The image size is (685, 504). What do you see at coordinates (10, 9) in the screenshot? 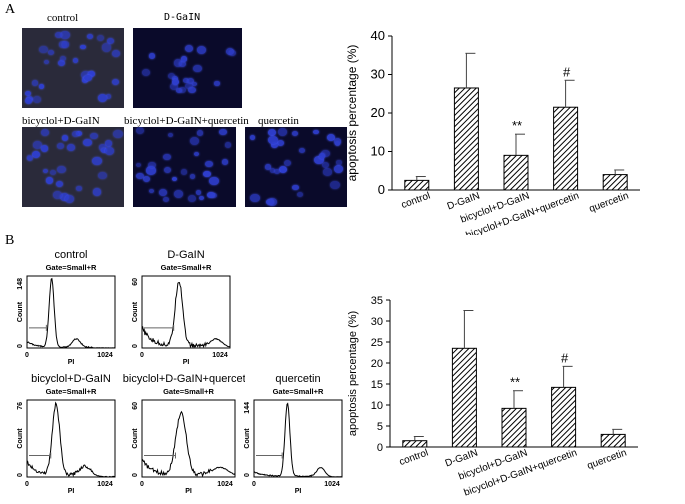
I see `panel-a-letter: A` at bounding box center [10, 9].